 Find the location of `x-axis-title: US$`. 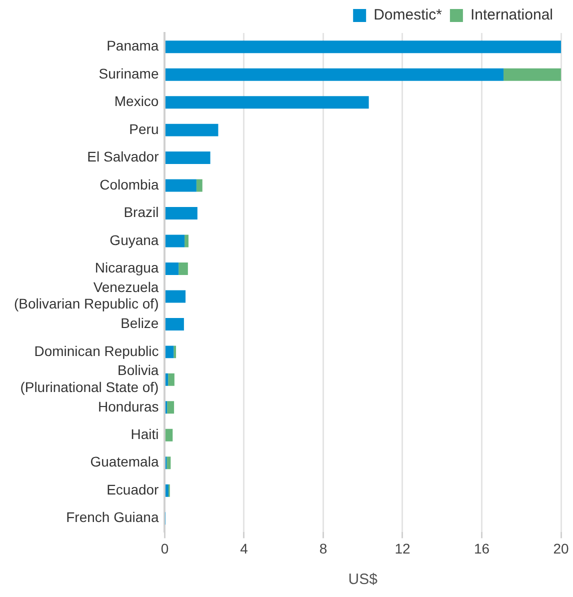

x-axis-title: US$ is located at coordinates (363, 579).